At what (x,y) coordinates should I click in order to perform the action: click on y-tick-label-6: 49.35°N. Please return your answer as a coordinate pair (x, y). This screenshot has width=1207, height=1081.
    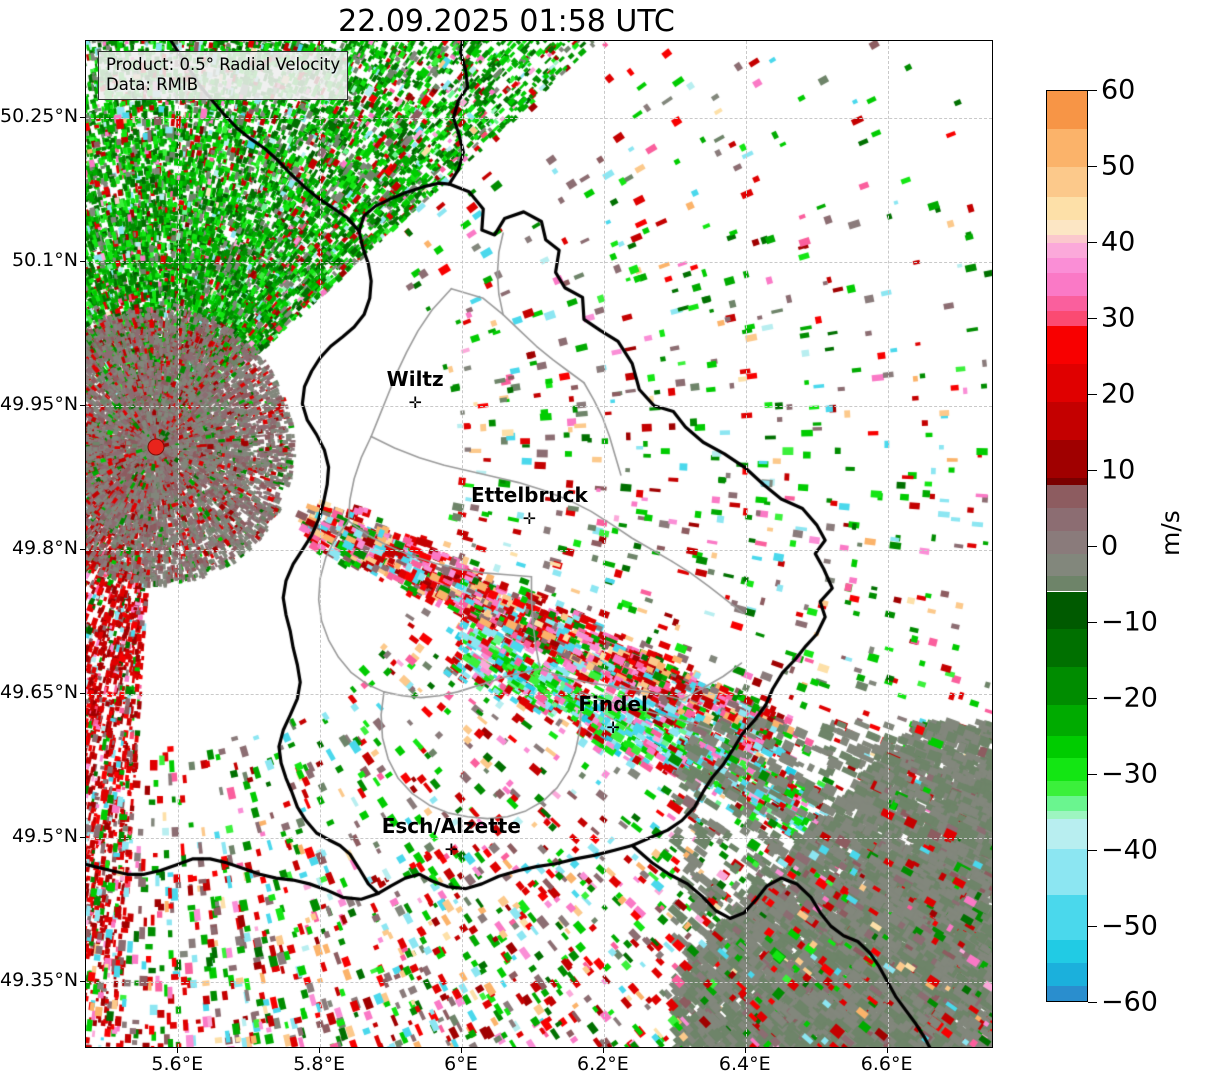
    Looking at the image, I should click on (39, 979).